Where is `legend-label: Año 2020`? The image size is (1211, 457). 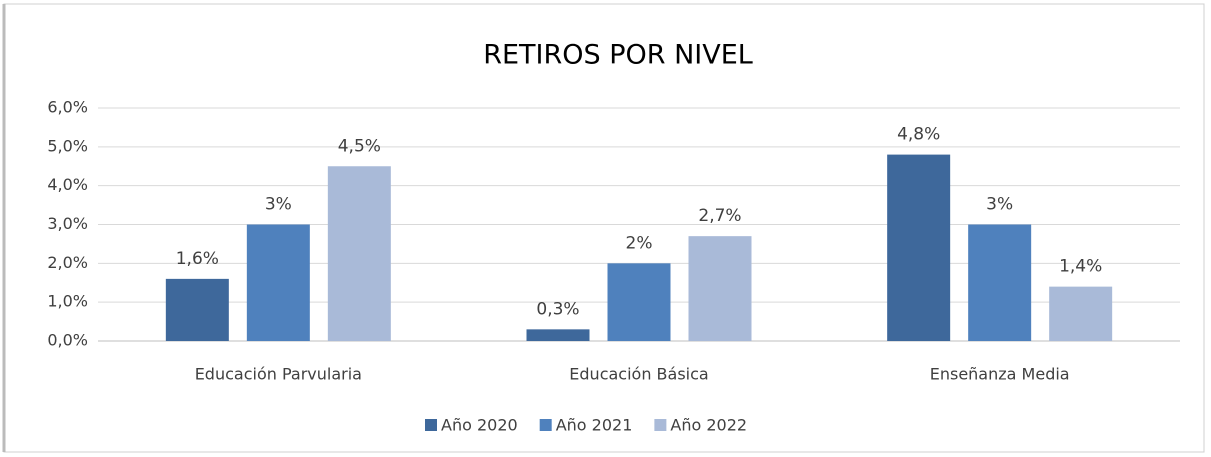
legend-label: Año 2020 is located at coordinates (479, 425).